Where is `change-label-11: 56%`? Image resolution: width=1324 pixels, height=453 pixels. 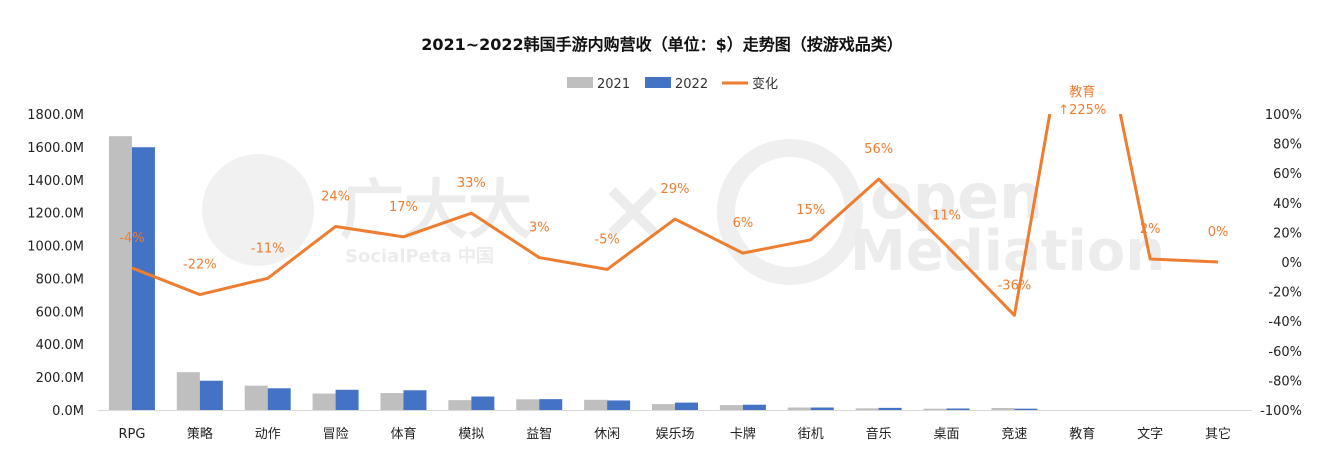
change-label-11: 56% is located at coordinates (878, 149).